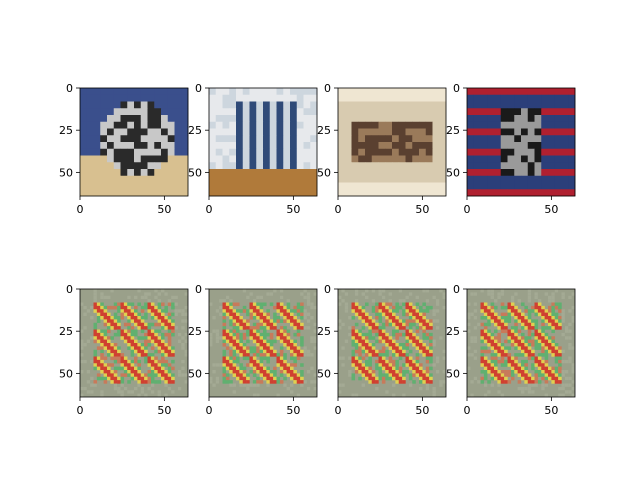  I want to click on subplot-r1-c1: 0 25 50 0 50, so click(253, 350).